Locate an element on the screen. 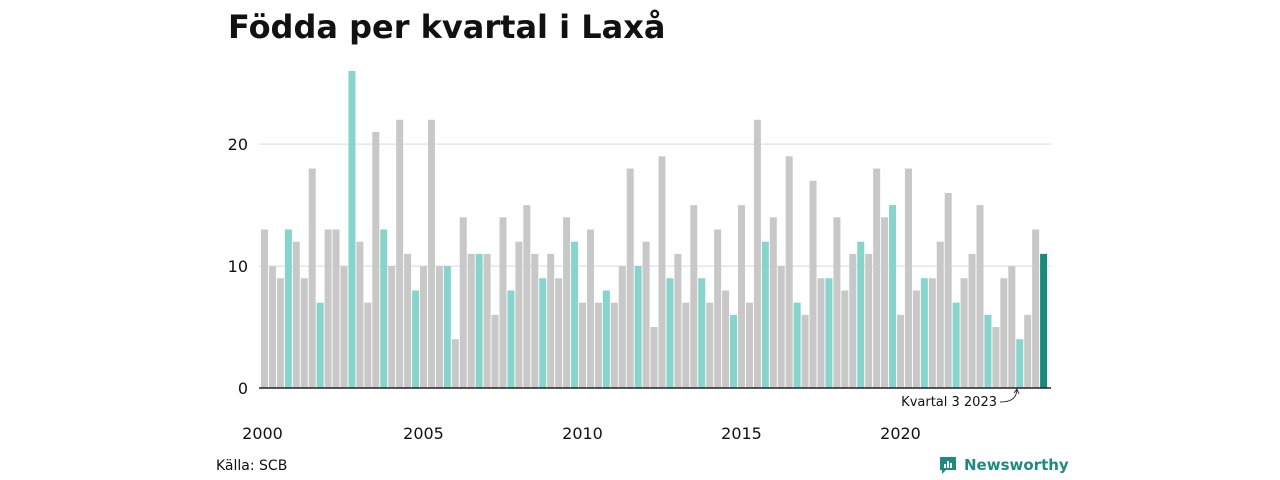  bar-2000-q3 is located at coordinates (280, 333).